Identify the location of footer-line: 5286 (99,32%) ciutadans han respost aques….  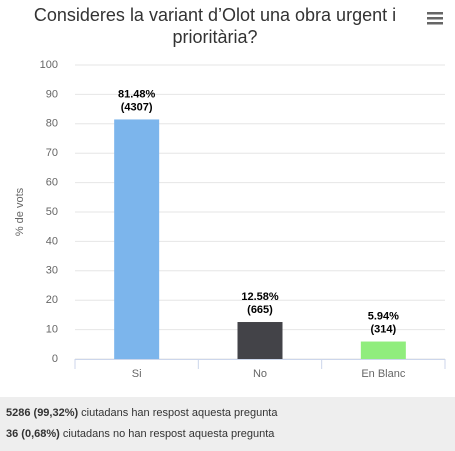
(141, 413).